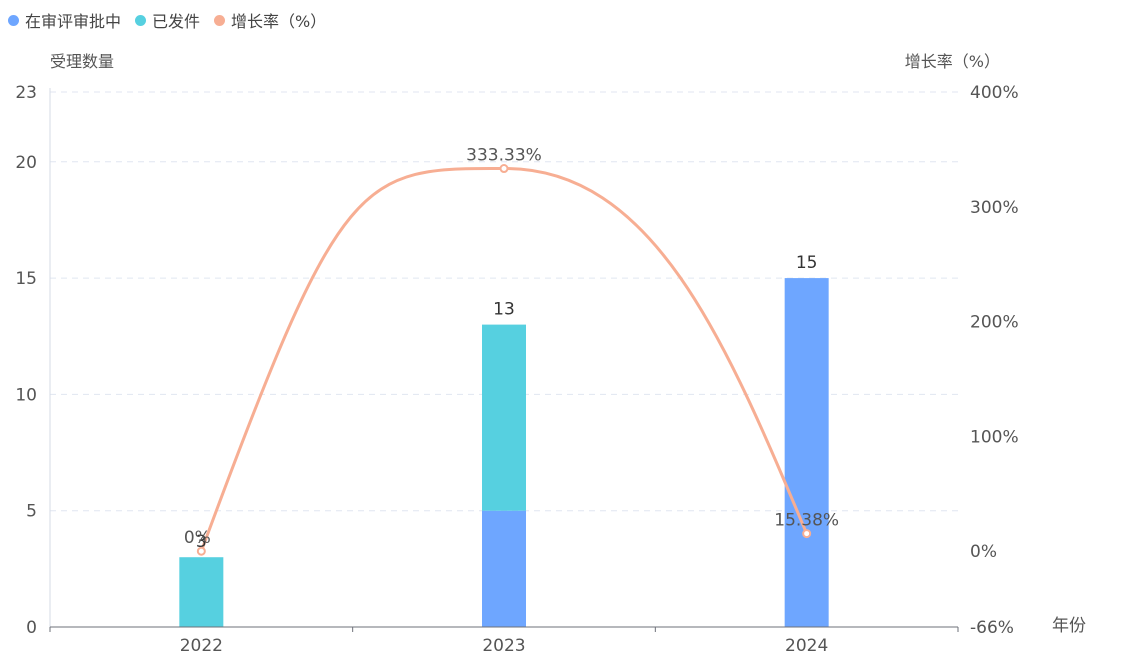 The image size is (1145, 667). I want to click on y-tick-right: 400%, so click(994, 93).